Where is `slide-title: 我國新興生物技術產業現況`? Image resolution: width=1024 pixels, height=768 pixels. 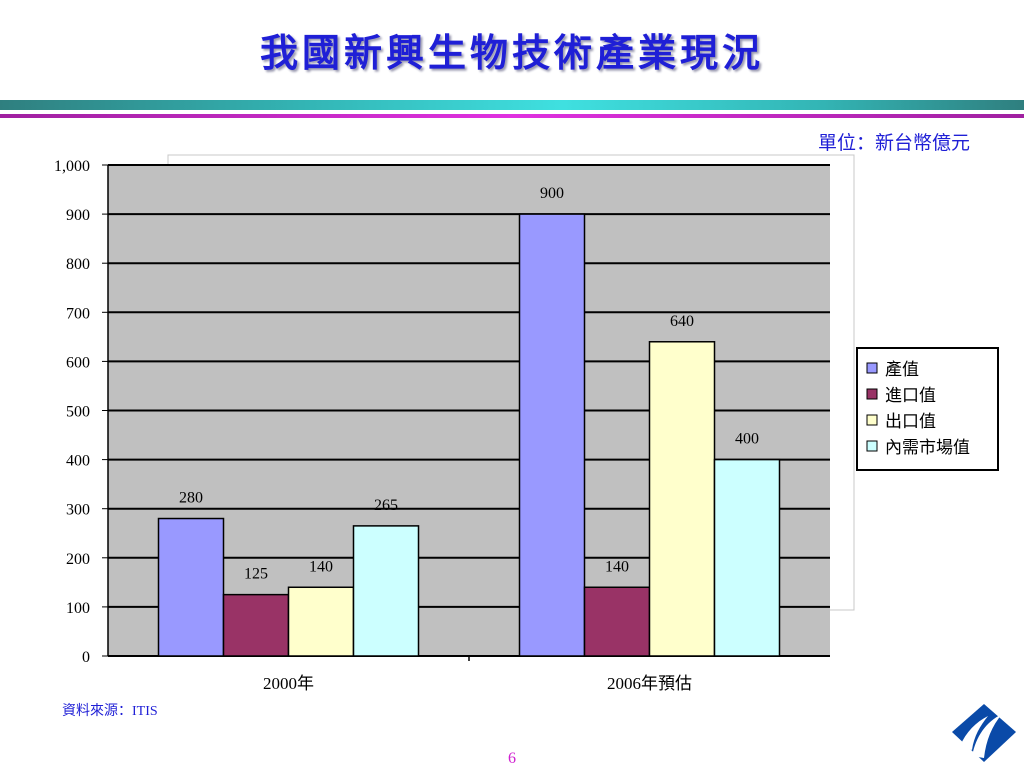 slide-title: 我國新興生物技術產業現況 is located at coordinates (511, 52).